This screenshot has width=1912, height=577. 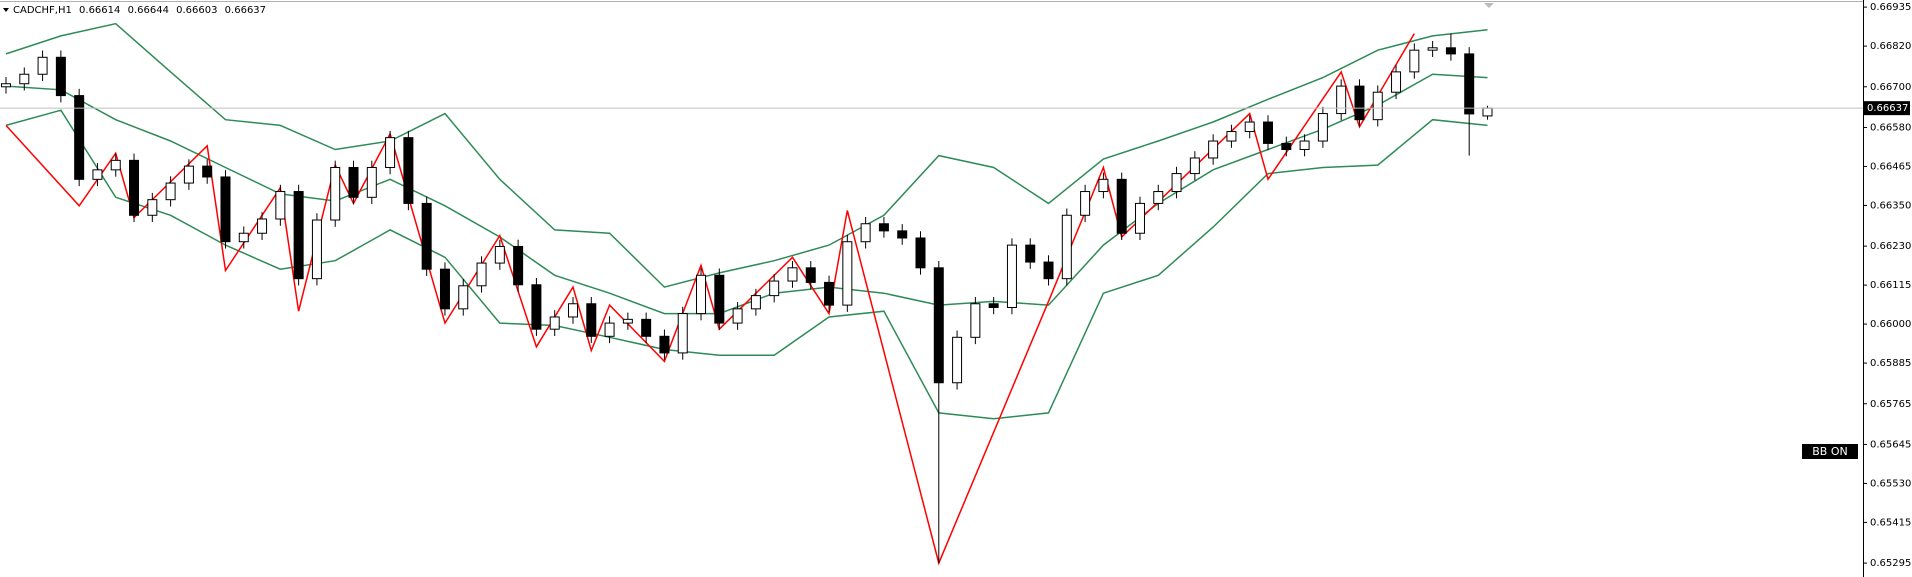 What do you see at coordinates (6, 10) in the screenshot?
I see `symbol-dropdown-icon` at bounding box center [6, 10].